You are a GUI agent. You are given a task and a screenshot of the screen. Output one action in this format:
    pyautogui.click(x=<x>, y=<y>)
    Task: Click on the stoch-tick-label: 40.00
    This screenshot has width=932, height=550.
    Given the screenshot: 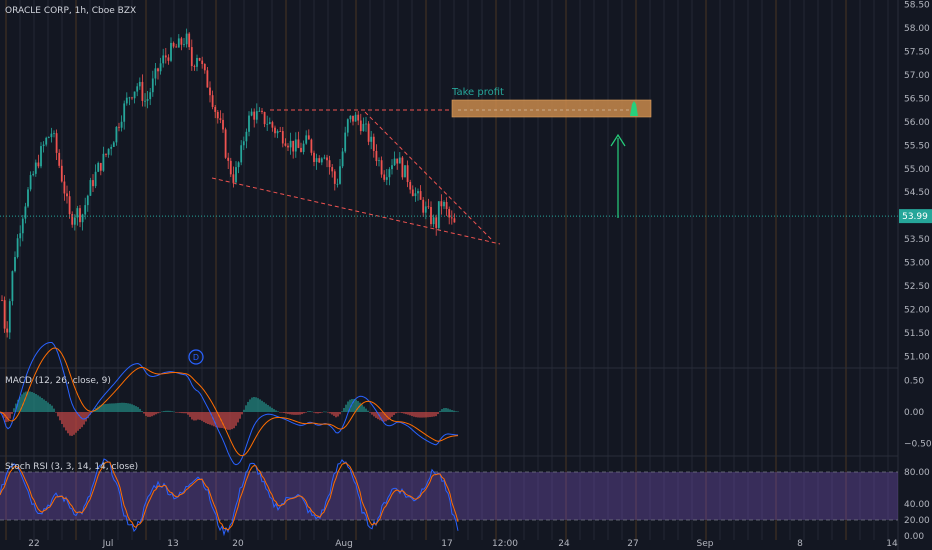 What is the action you would take?
    pyautogui.click(x=917, y=505)
    